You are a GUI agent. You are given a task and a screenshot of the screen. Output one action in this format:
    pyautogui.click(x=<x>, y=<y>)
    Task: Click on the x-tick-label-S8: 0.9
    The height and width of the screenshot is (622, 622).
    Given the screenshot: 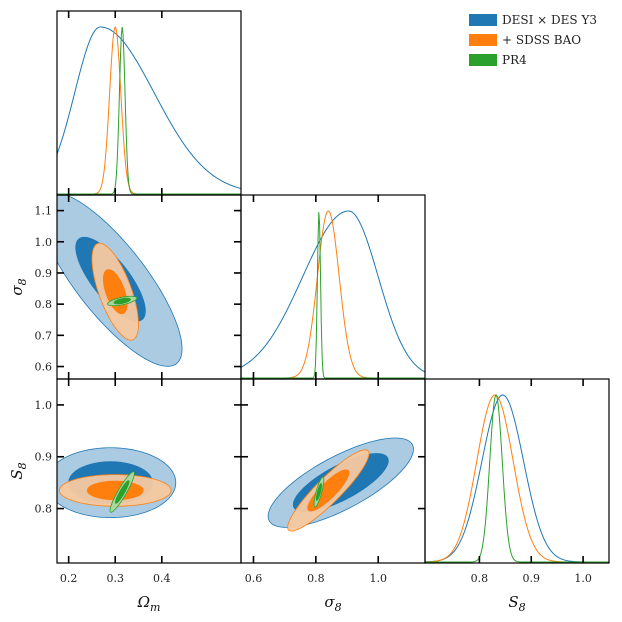 What is the action you would take?
    pyautogui.click(x=532, y=578)
    